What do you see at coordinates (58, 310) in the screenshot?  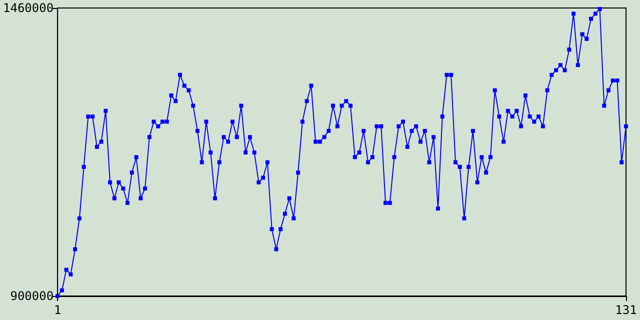 I see `x-tick-label: 1` at bounding box center [58, 310].